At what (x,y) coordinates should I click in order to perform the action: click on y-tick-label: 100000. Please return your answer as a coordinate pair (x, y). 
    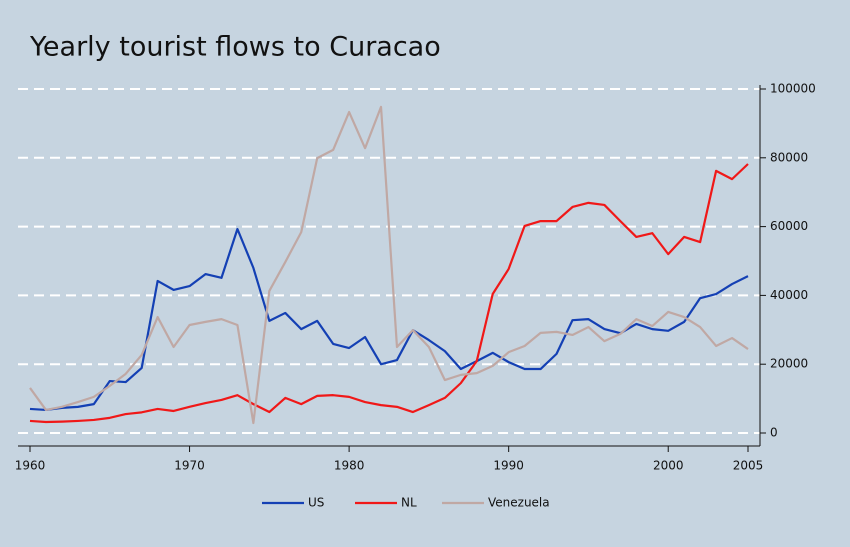
    Looking at the image, I should click on (793, 89).